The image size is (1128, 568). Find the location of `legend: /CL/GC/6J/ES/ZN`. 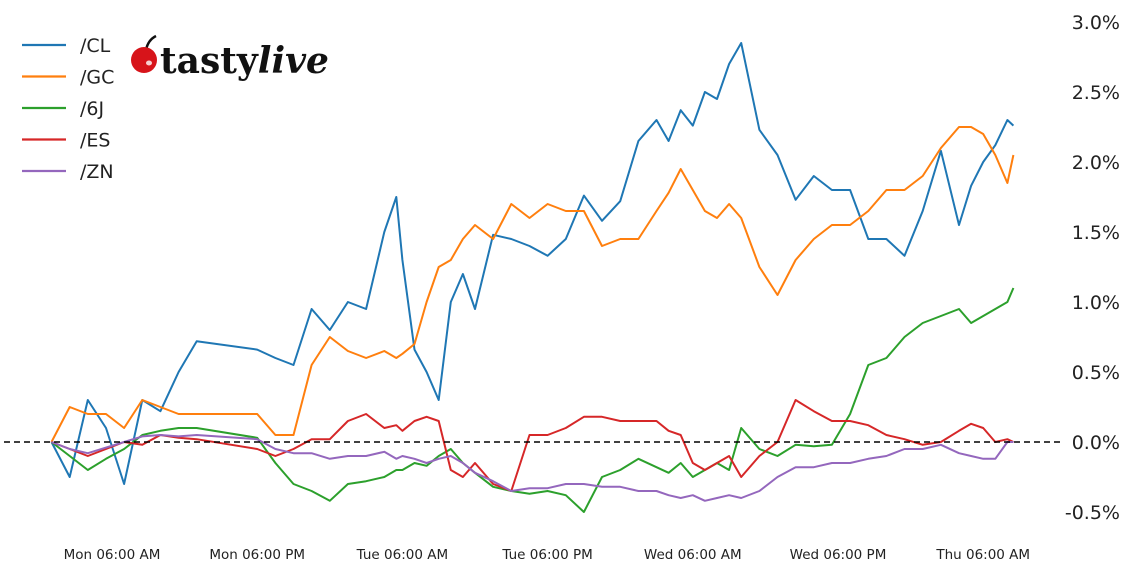

legend: /CL/GC/6J/ES/ZN is located at coordinates (68, 109).